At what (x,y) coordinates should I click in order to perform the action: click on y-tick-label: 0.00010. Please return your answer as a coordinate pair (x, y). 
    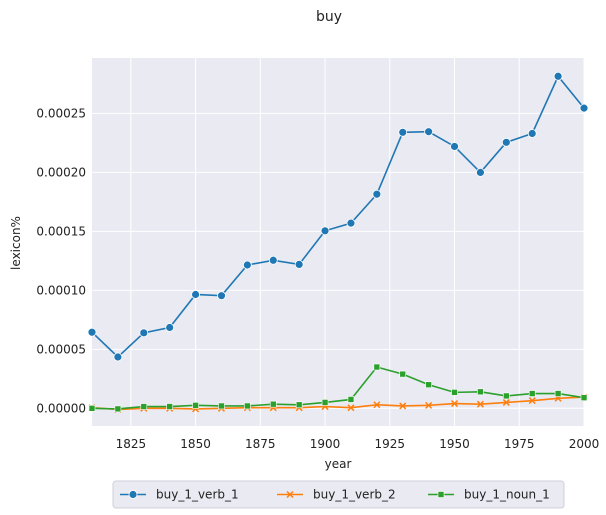
    Looking at the image, I should click on (61, 290).